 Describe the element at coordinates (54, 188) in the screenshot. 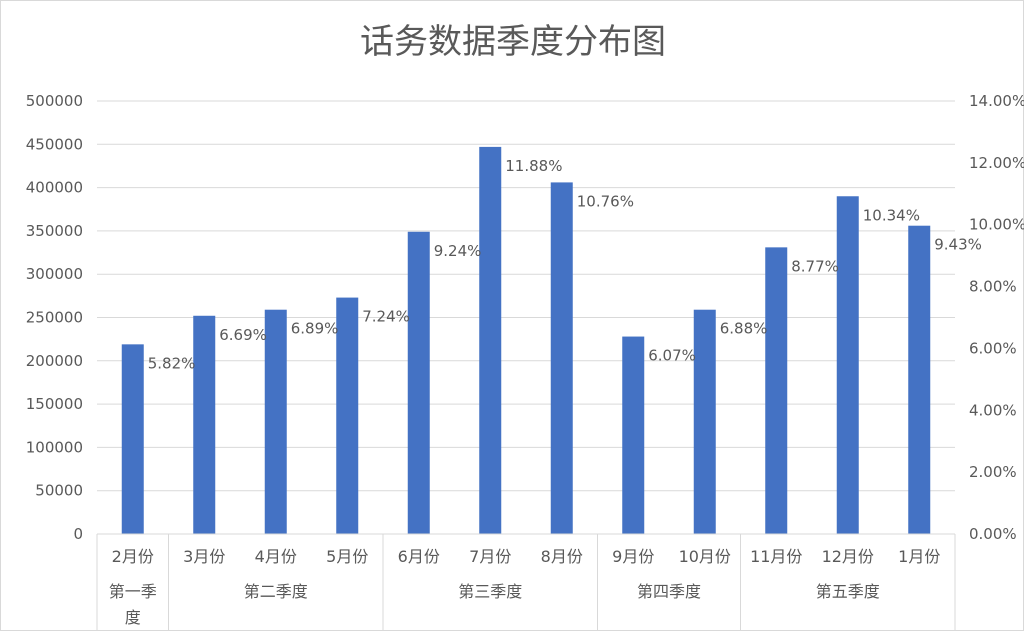

I see `y-tick-label: 400000` at that location.